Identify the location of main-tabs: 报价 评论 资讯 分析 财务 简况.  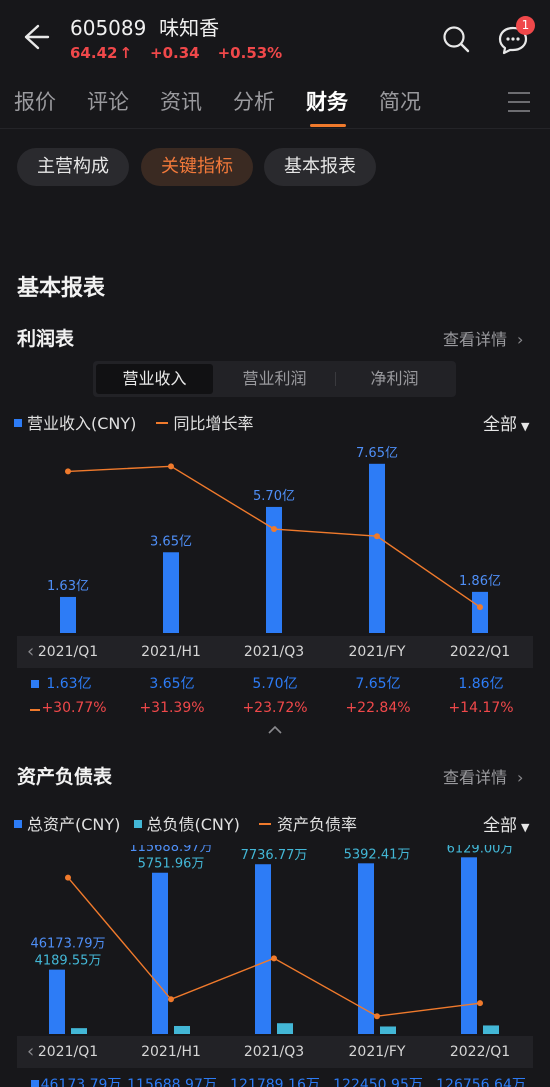
(275, 106).